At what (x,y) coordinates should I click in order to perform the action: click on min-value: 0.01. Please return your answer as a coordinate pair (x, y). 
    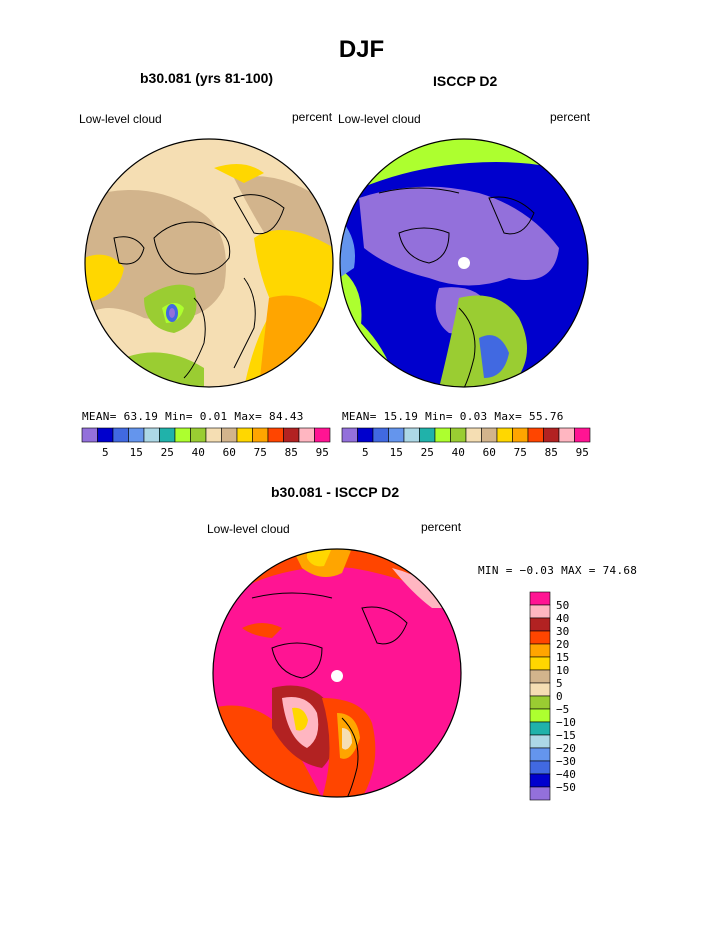
    Looking at the image, I should click on (213, 416).